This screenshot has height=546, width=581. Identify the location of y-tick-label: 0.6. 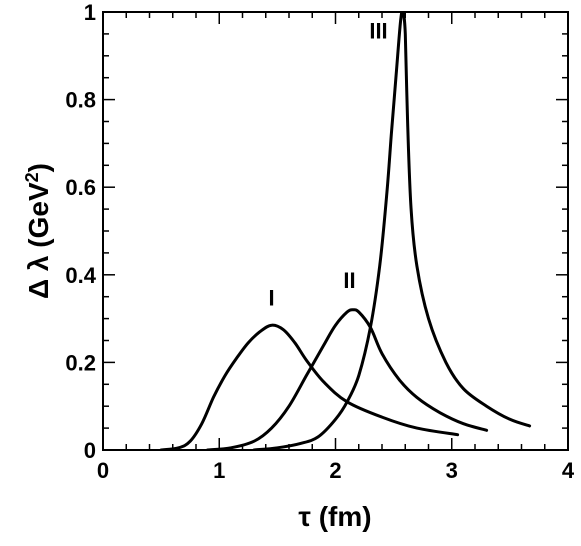
(80, 187).